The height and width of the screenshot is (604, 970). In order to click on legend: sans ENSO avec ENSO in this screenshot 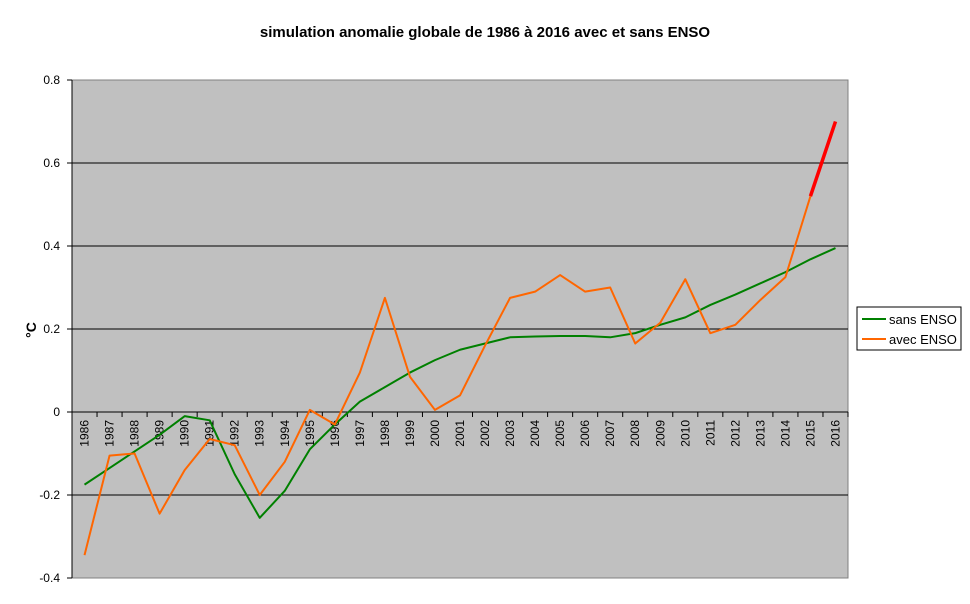, I will do `click(909, 328)`.